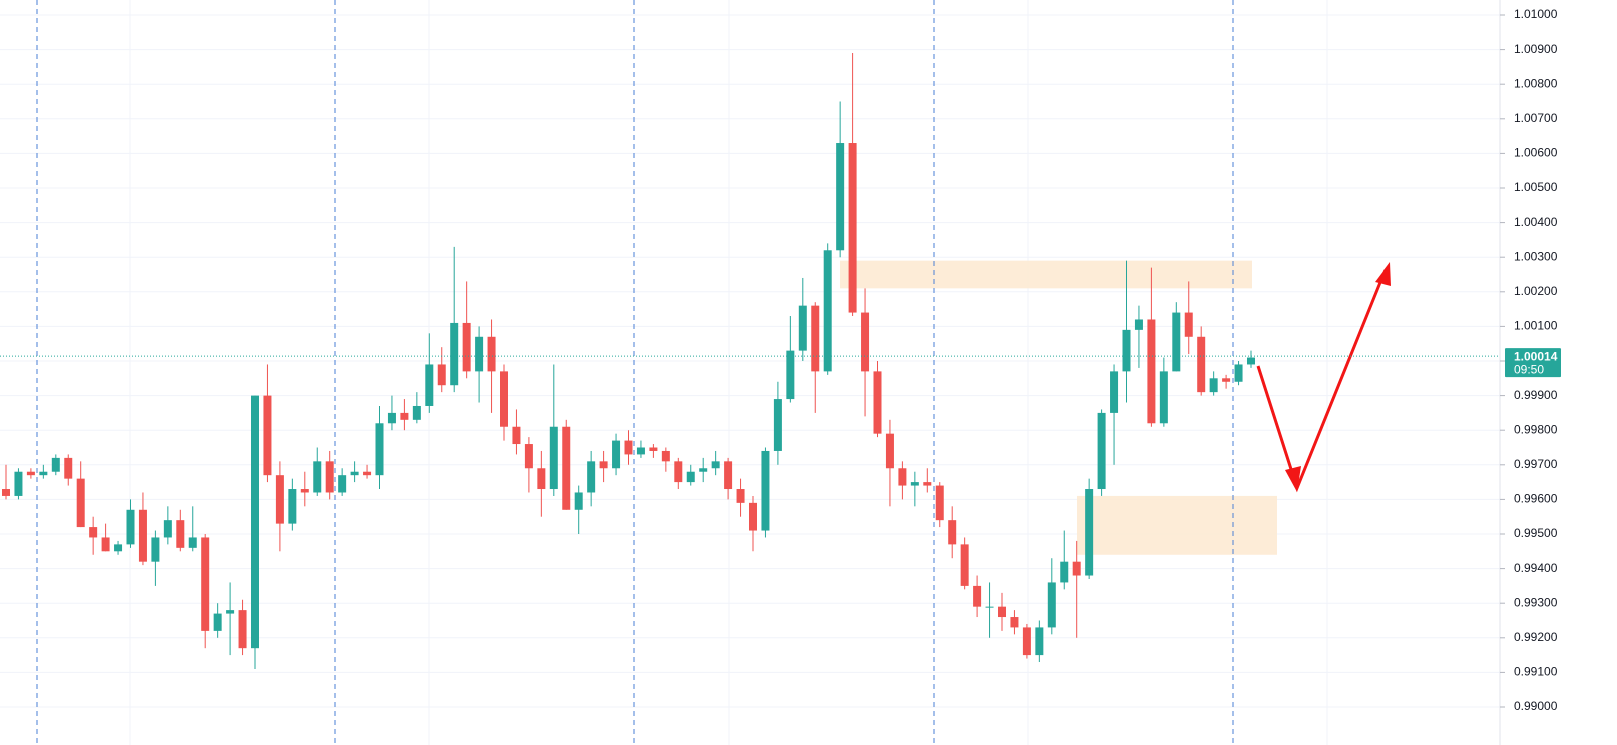 Image resolution: width=1617 pixels, height=745 pixels. I want to click on y-tick-label: 0.99700, so click(1536, 464).